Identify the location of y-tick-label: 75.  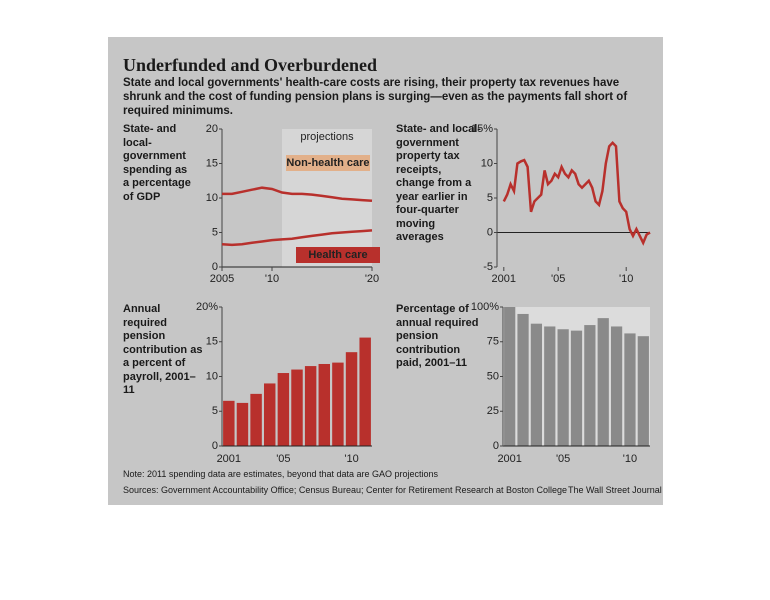
(493, 342).